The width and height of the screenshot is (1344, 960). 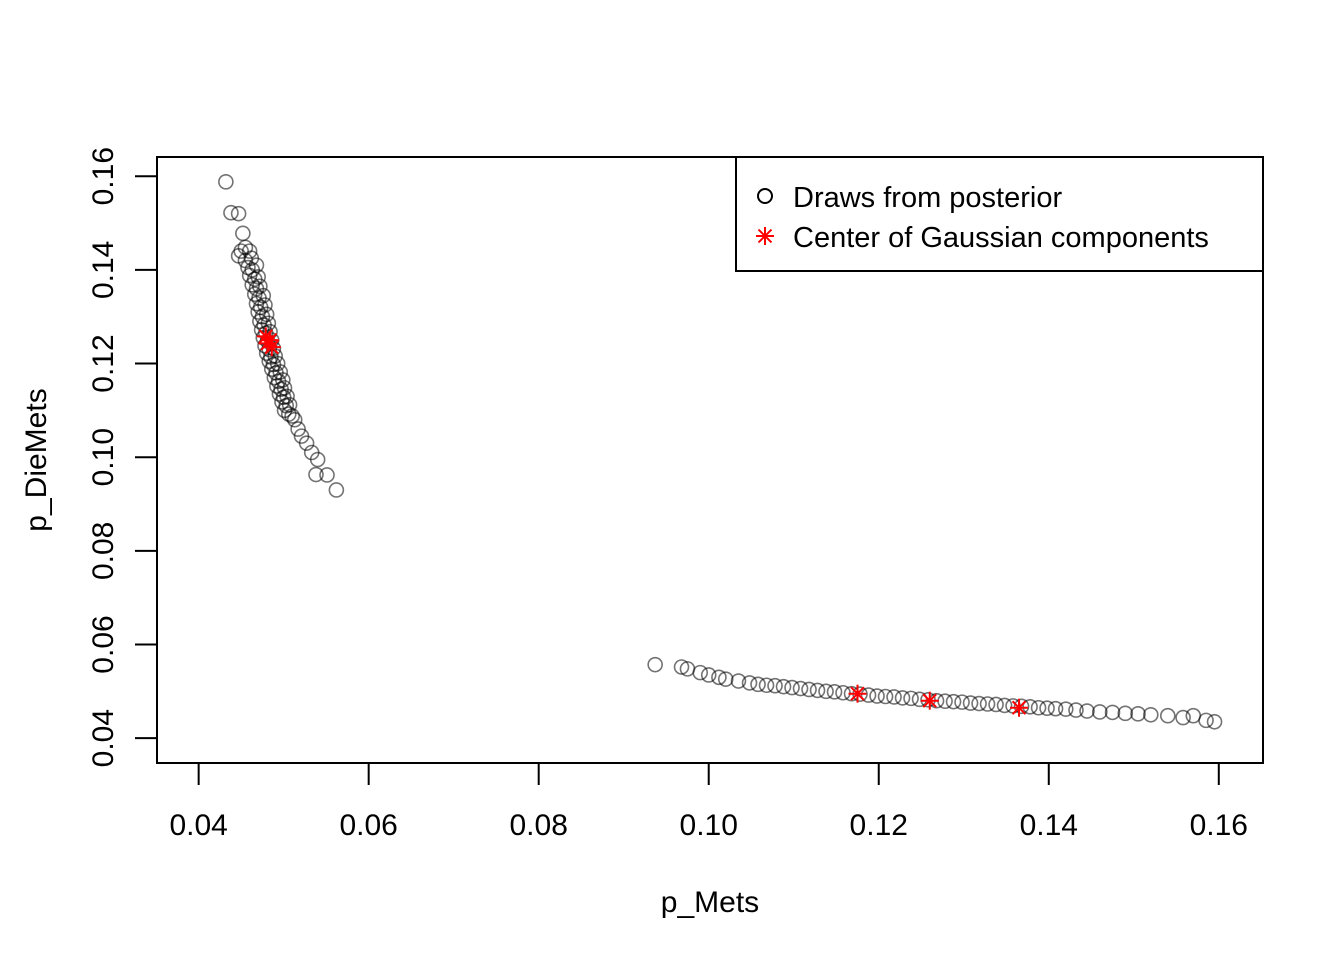 I want to click on legend-asterisk-icon, so click(x=765, y=236).